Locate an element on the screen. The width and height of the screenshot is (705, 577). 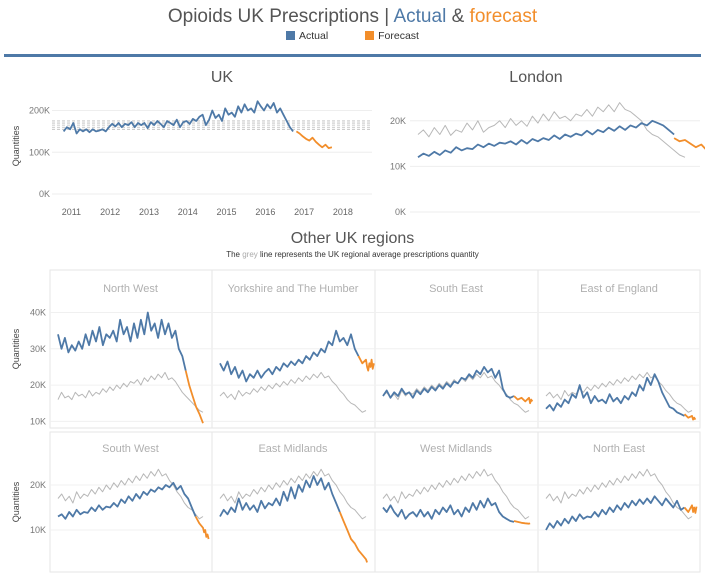
x-tick-label-uk: 2014 is located at coordinates (188, 212).